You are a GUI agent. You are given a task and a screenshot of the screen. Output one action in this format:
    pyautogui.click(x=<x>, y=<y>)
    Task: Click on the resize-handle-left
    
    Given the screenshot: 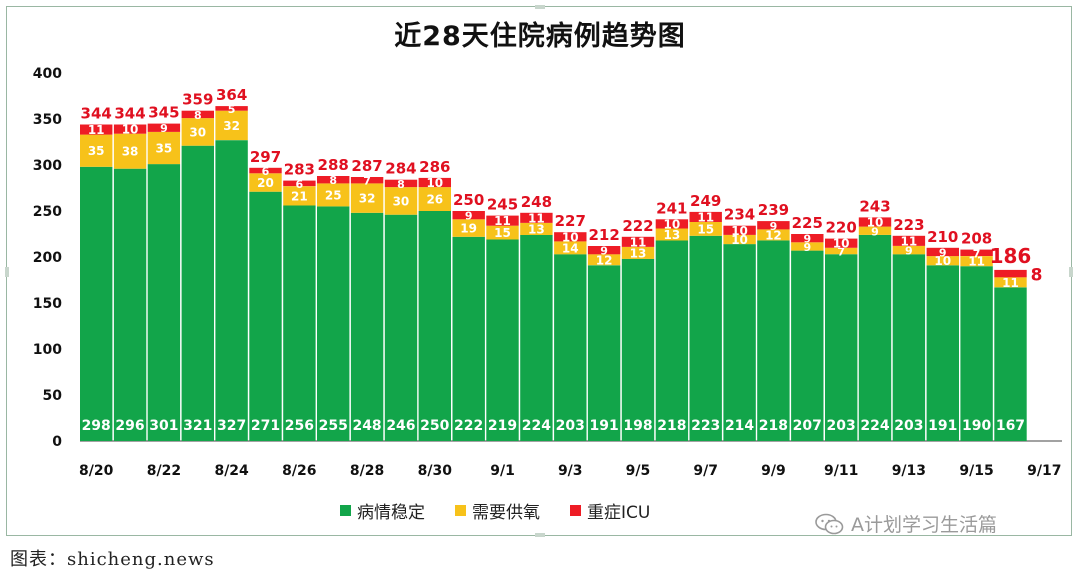 What is the action you would take?
    pyautogui.click(x=7, y=272)
    